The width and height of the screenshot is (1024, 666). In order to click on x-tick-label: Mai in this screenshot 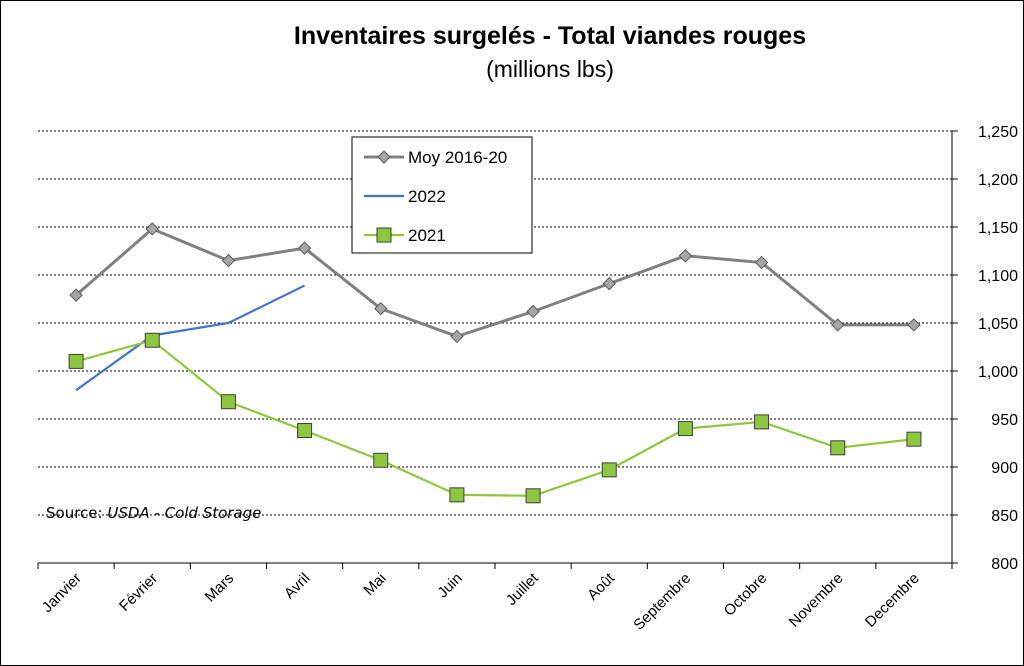, I will do `click(374, 584)`.